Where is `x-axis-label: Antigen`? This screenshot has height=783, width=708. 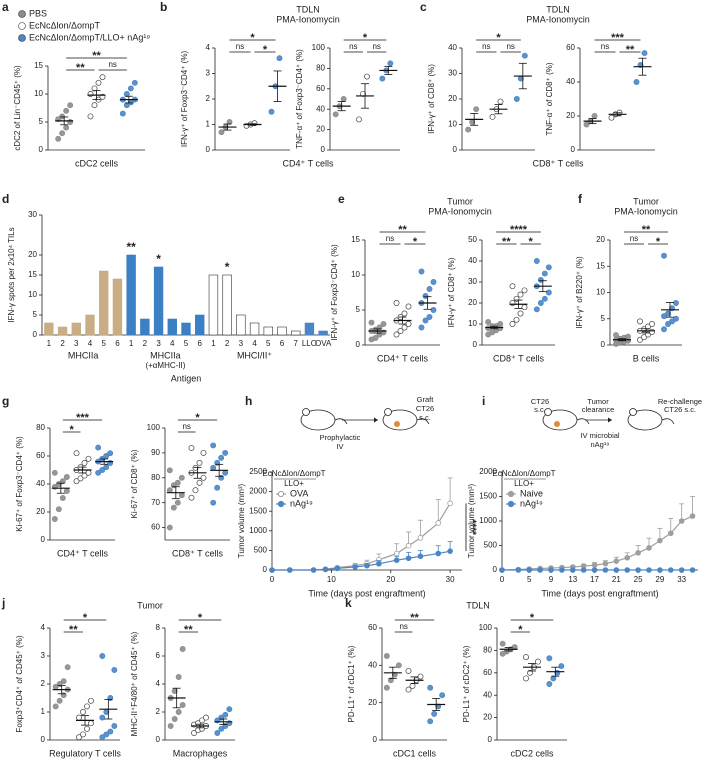 x-axis-label: Antigen is located at coordinates (186, 378).